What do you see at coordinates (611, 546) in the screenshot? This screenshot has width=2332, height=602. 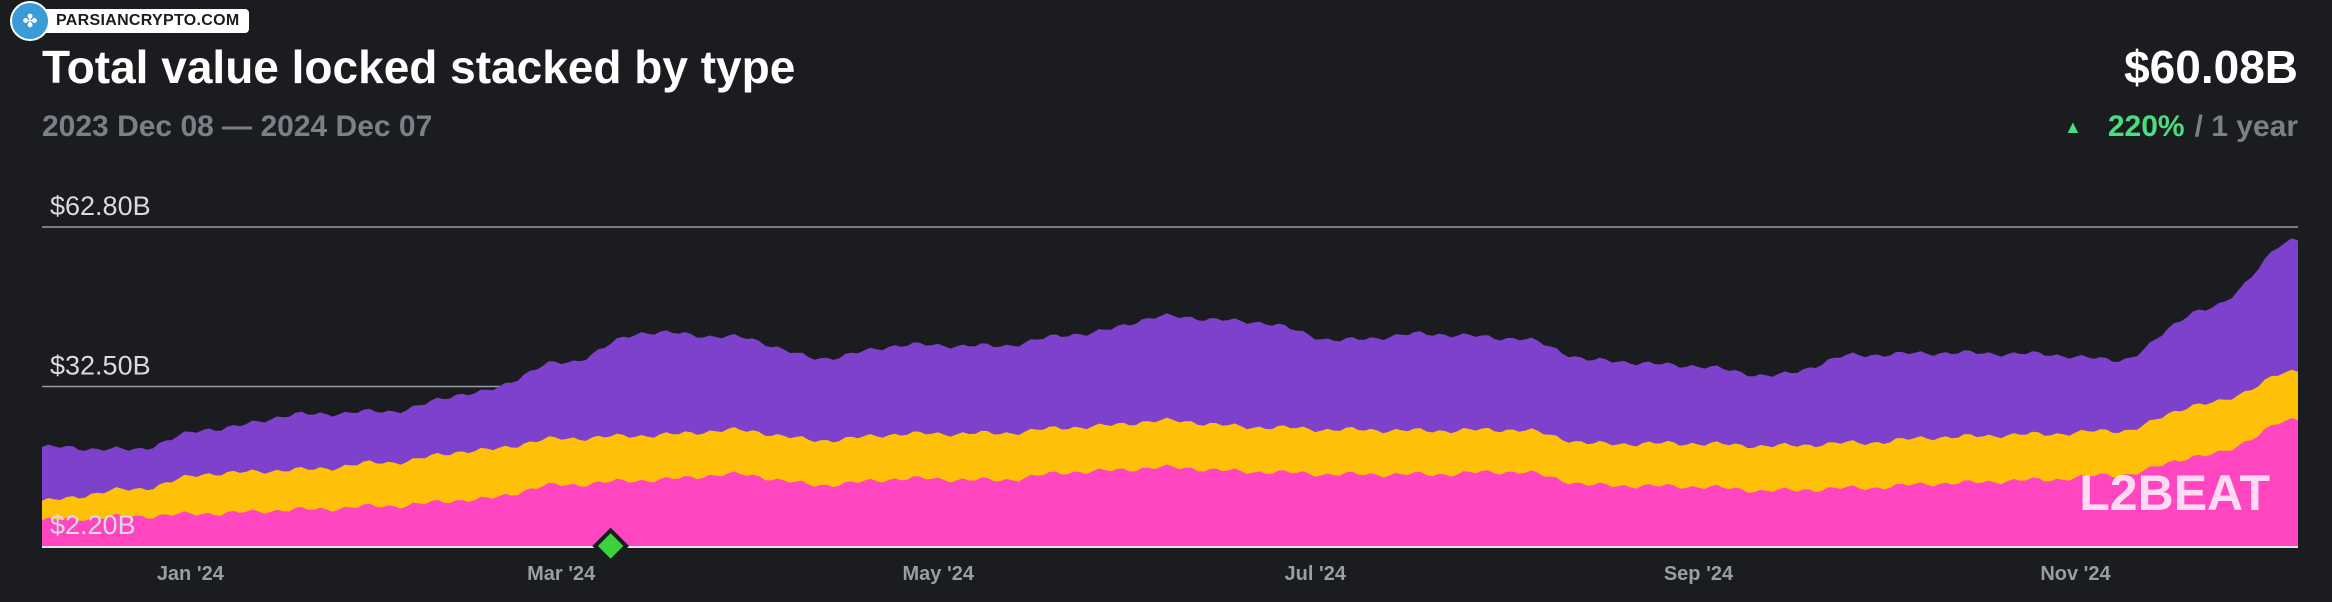 I see `event-marker-diamond` at bounding box center [611, 546].